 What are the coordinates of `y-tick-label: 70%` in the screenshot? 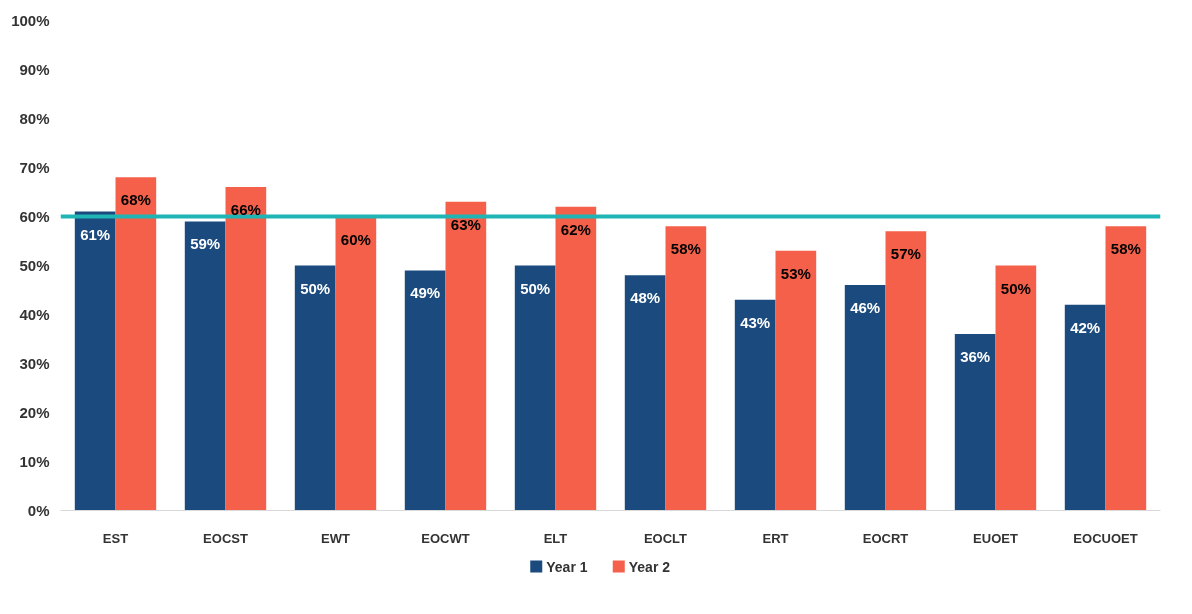 It's located at (34, 167).